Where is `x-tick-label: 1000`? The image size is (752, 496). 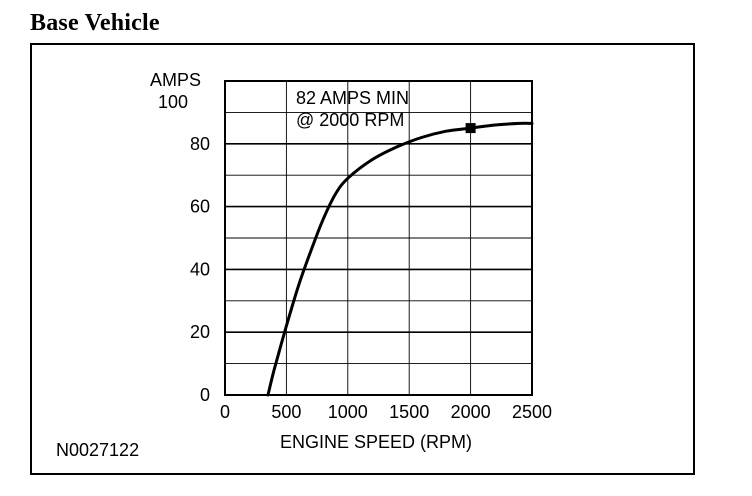 x-tick-label: 1000 is located at coordinates (348, 412).